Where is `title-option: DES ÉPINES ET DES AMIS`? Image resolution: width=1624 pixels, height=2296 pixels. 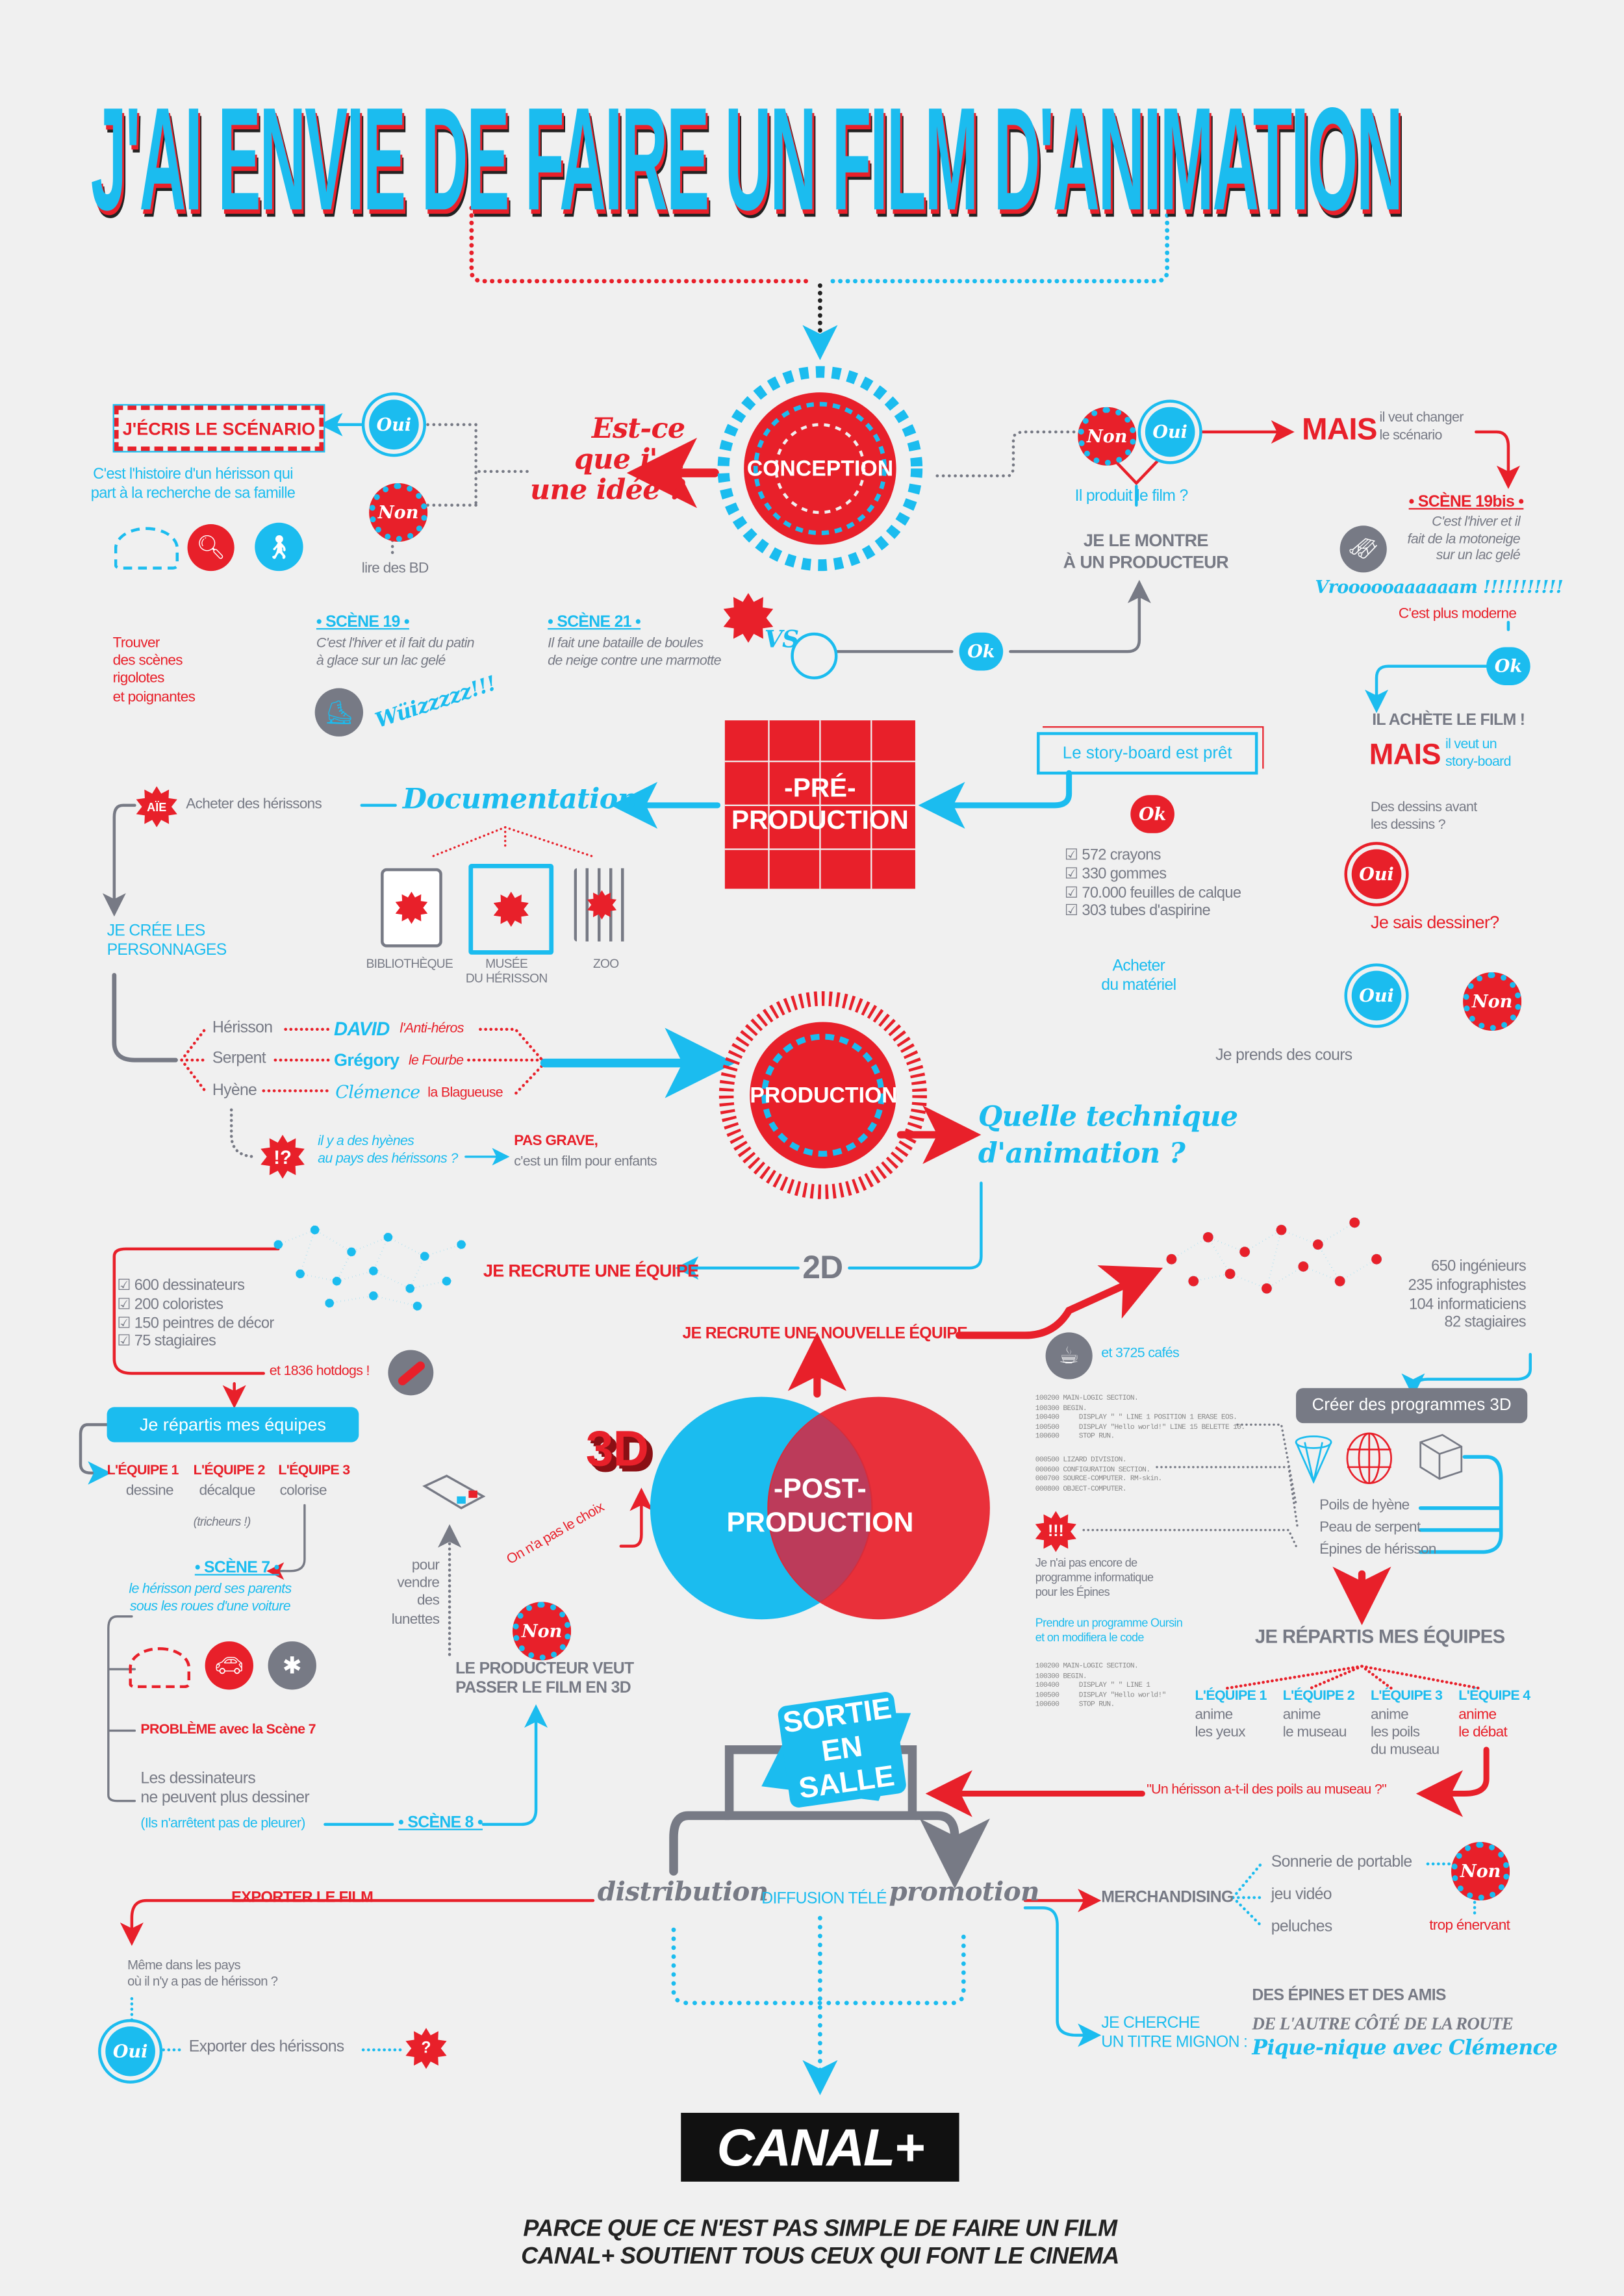
title-option: DES ÉPINES ET DES AMIS is located at coordinates (1349, 1996).